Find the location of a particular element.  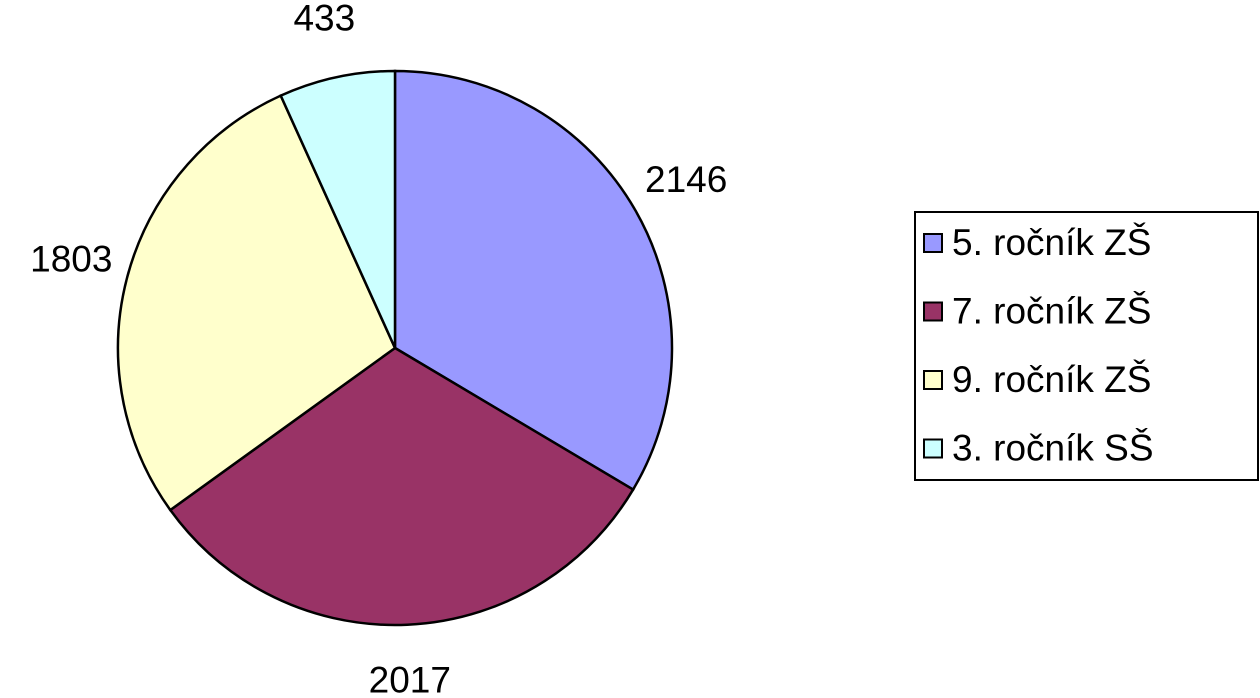

legend-label: 7. ročník ZŠ is located at coordinates (1051, 310).